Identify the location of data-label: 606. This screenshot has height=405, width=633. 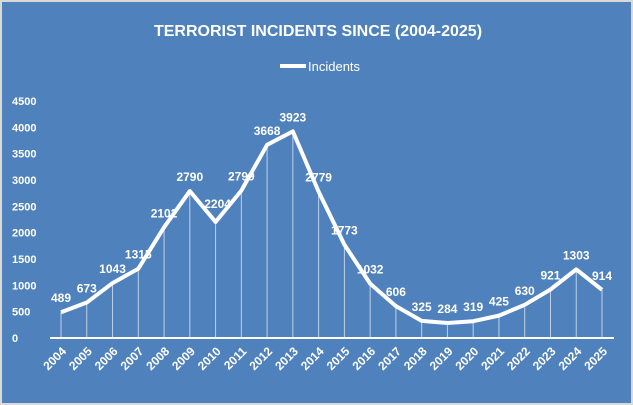
(396, 292).